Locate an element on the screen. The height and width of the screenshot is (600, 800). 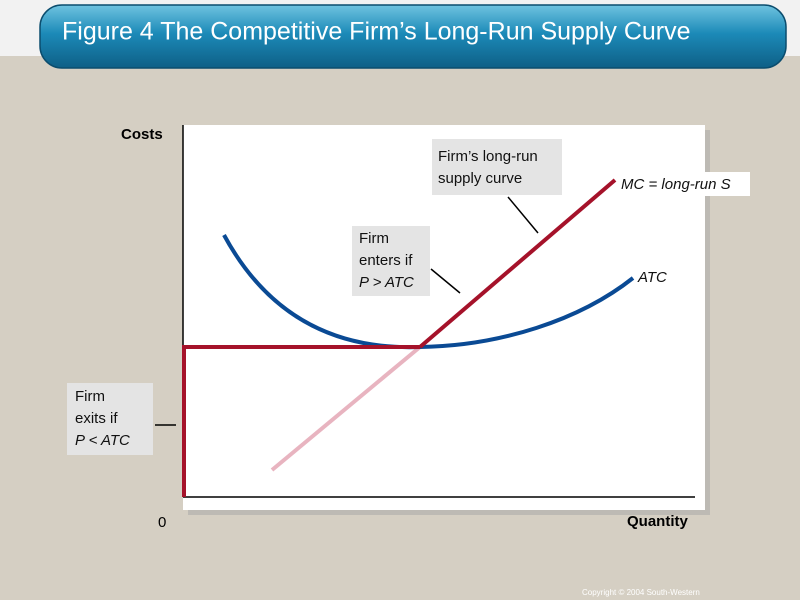
note-text: Firm’s long-run is located at coordinates (488, 156).